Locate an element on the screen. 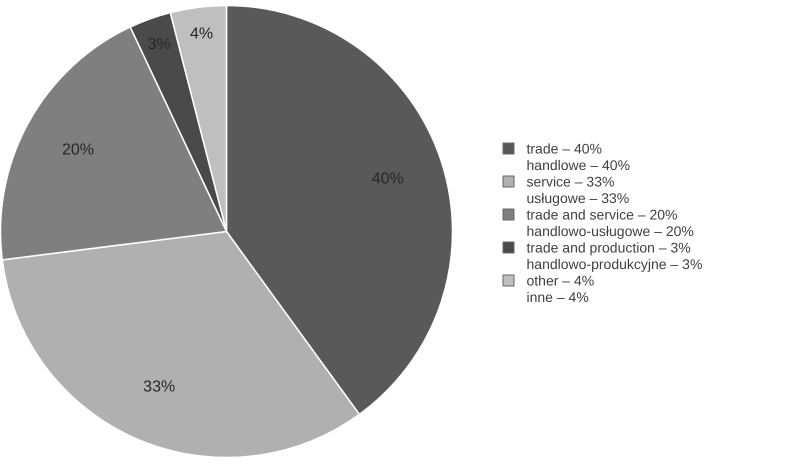  legend-label: other – 4% inne – 4% is located at coordinates (560, 288).